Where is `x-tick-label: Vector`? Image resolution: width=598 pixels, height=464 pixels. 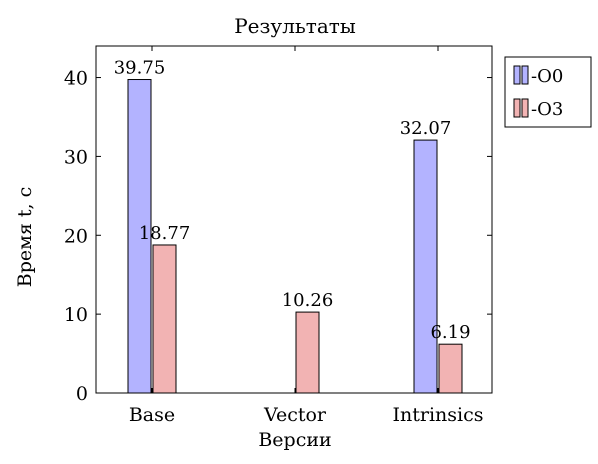
x-tick-label: Vector is located at coordinates (295, 415).